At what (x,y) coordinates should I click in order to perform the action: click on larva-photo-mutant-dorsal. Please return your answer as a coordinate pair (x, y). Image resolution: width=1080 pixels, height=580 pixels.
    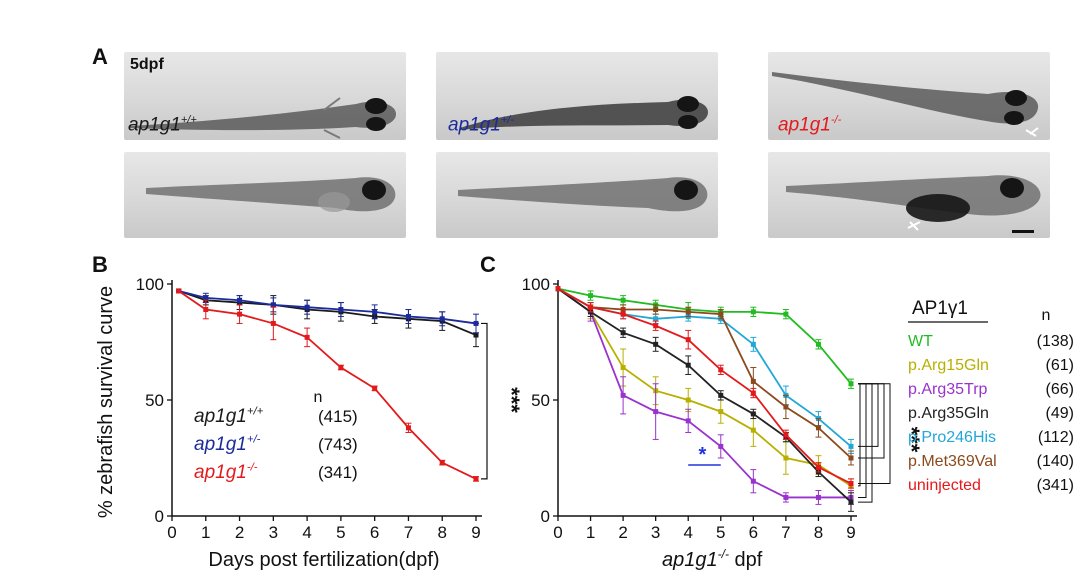
    Looking at the image, I should click on (909, 96).